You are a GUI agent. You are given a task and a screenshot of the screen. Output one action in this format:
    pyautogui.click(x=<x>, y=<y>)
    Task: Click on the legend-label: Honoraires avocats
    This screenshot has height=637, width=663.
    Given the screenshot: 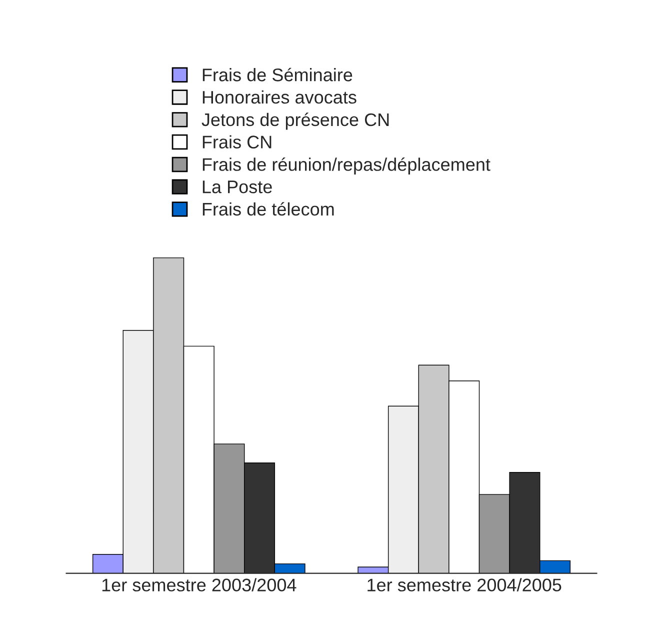 What is the action you would take?
    pyautogui.click(x=279, y=97)
    